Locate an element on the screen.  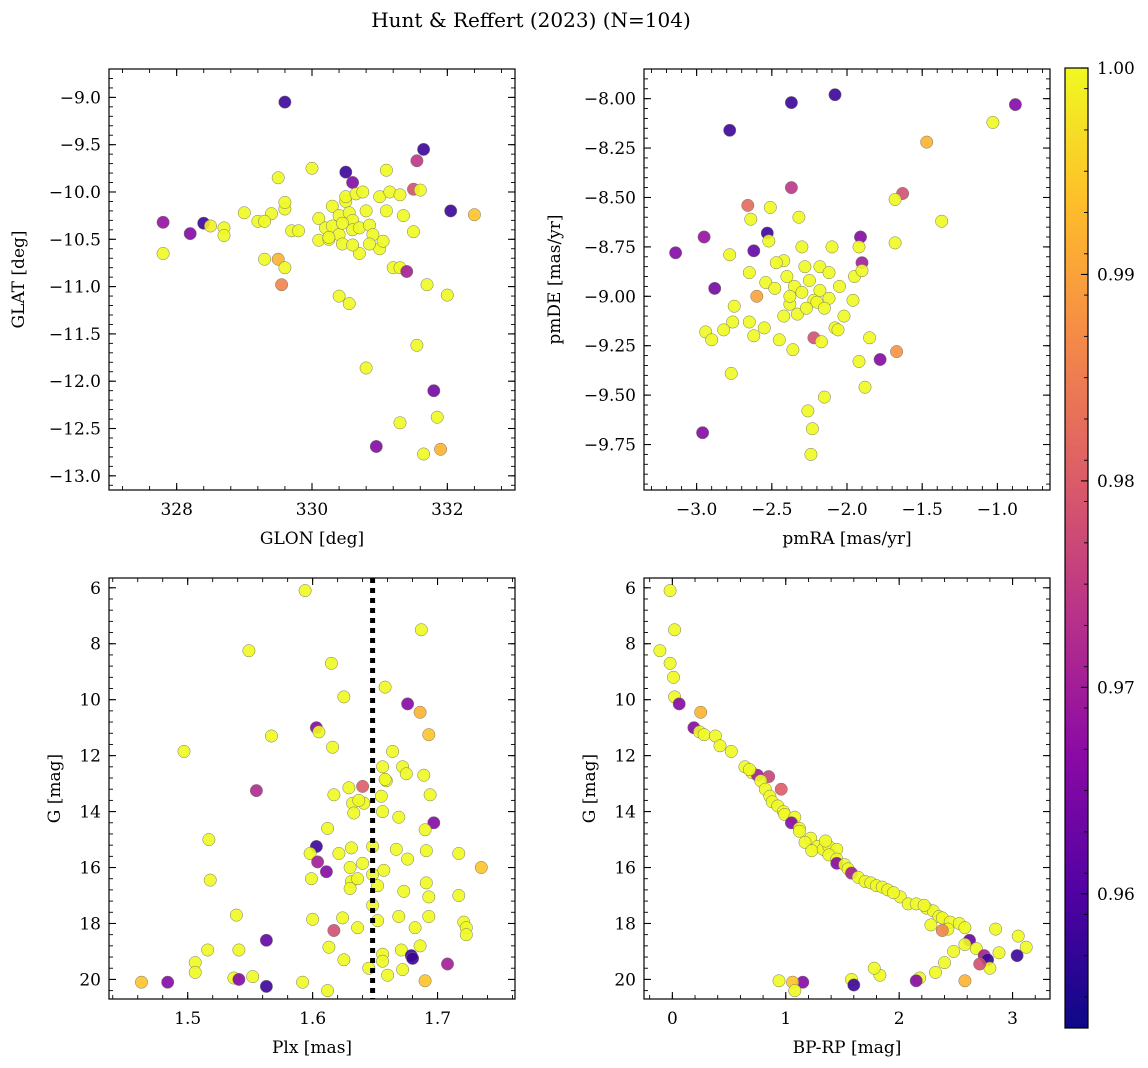
x-tick-label: 1 is located at coordinates (785, 1019).